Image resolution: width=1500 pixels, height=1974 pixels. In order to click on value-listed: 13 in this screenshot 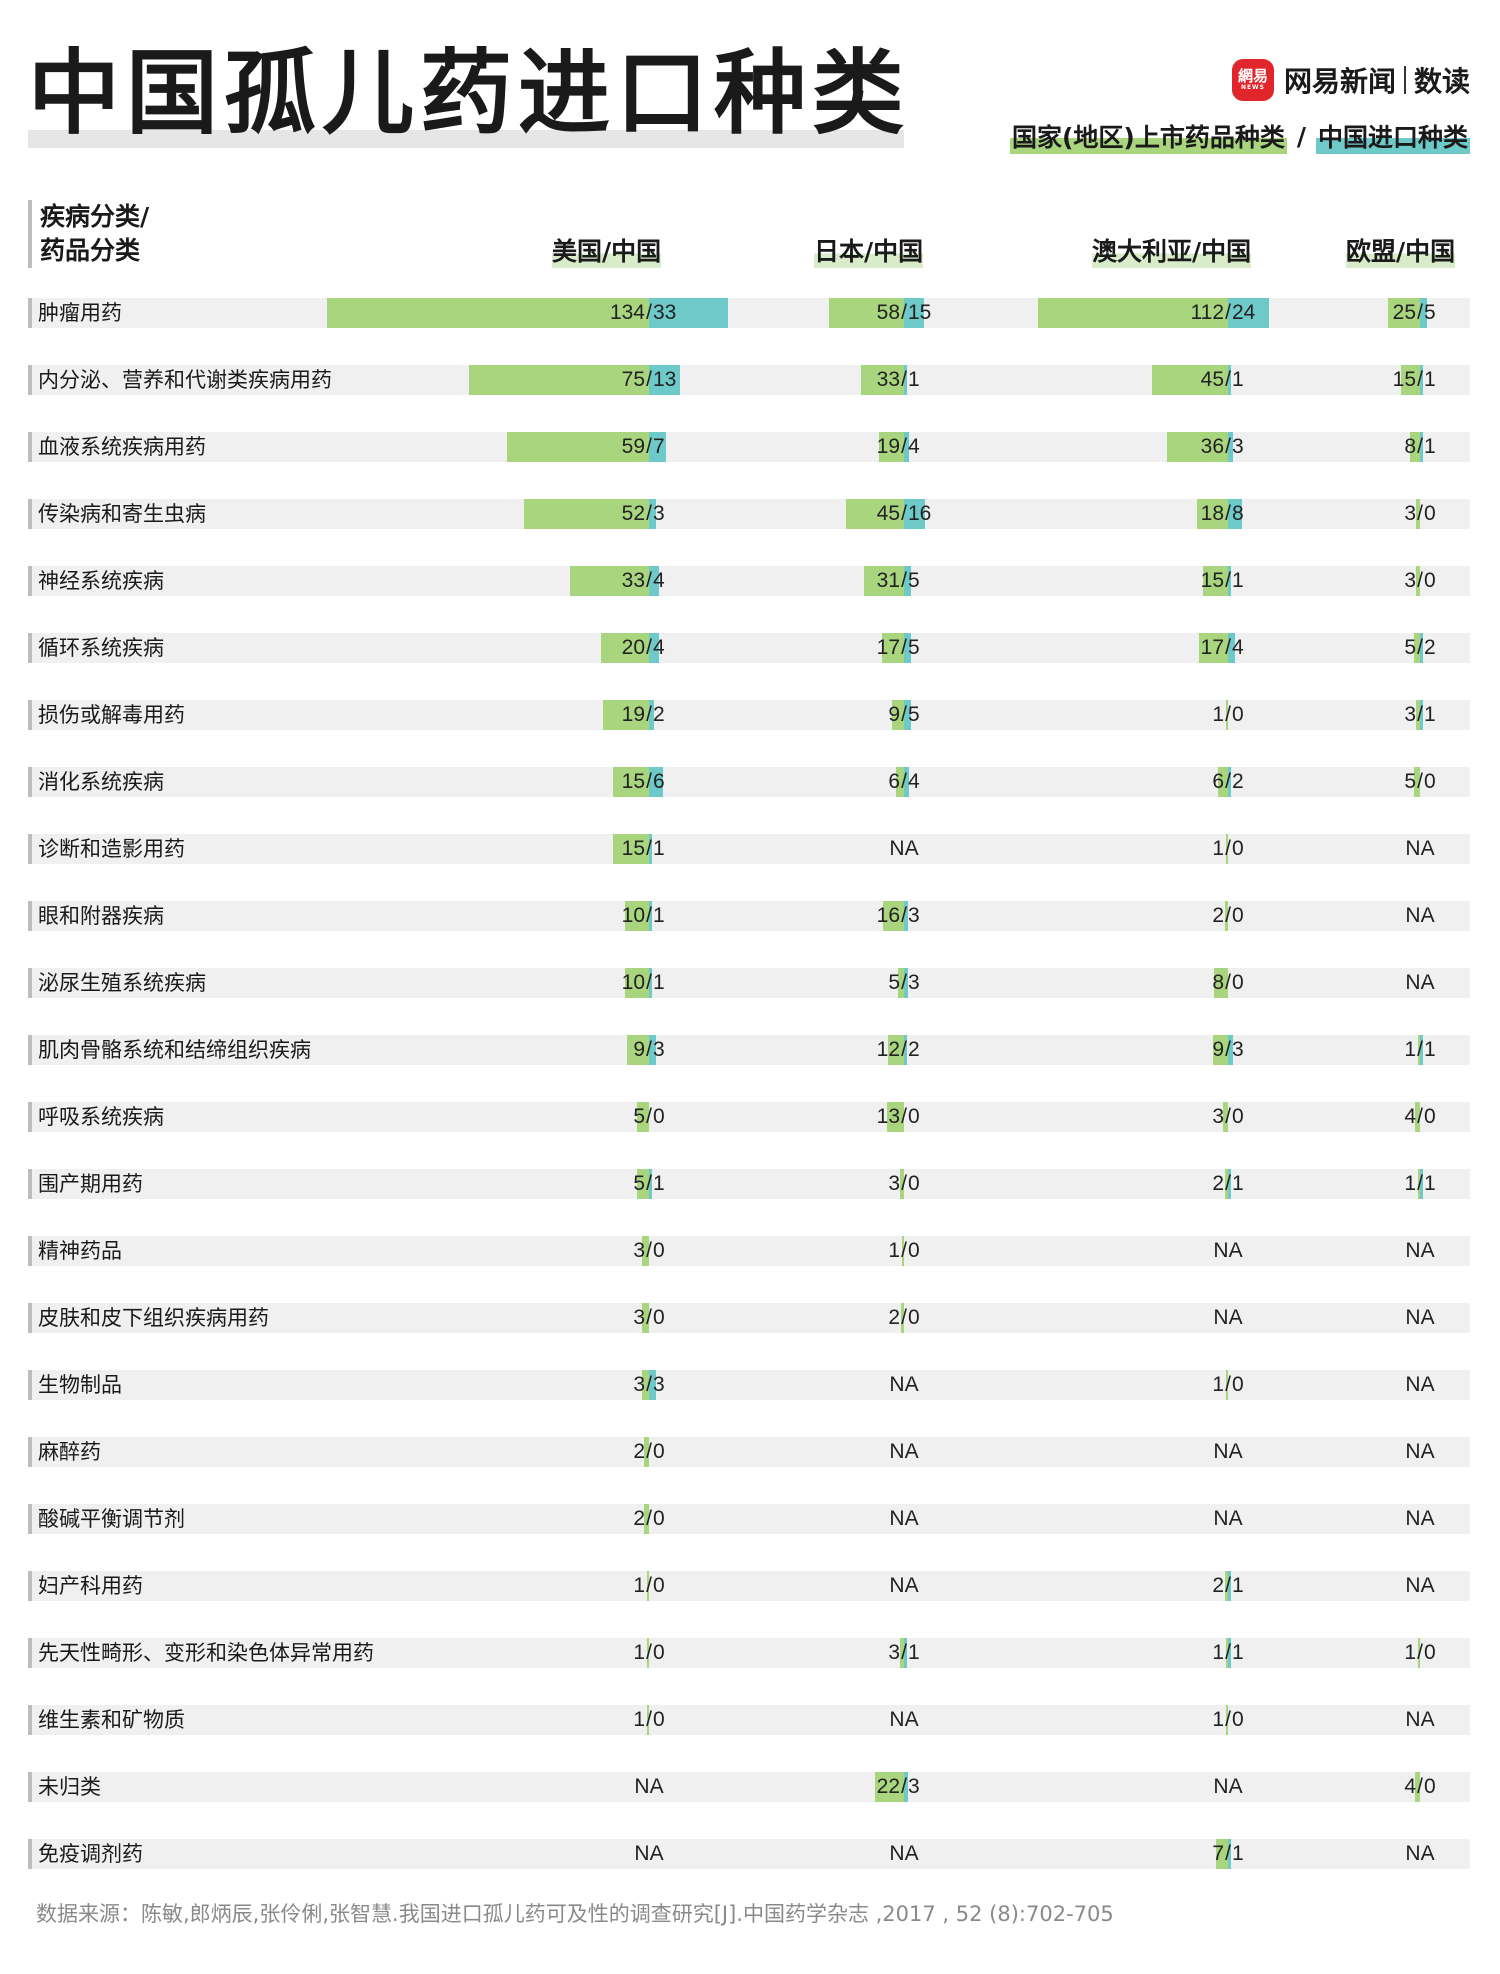, I will do `click(888, 1116)`.